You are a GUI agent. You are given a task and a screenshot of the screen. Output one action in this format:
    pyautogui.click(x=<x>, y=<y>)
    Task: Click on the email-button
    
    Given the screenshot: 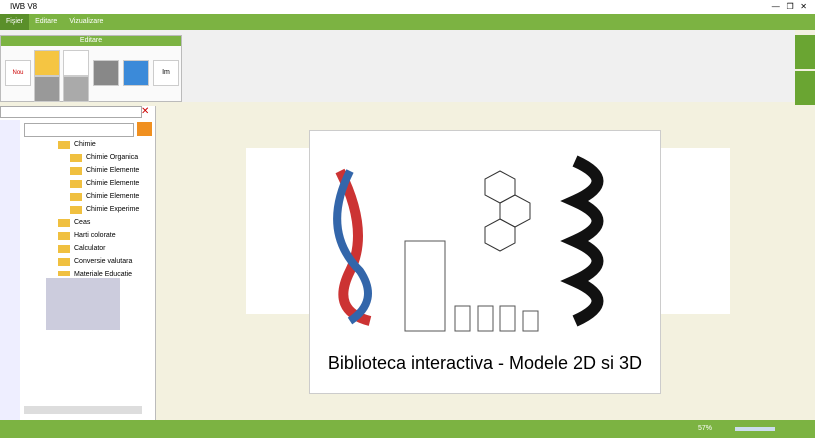 What is the action you would take?
    pyautogui.click(x=136, y=73)
    